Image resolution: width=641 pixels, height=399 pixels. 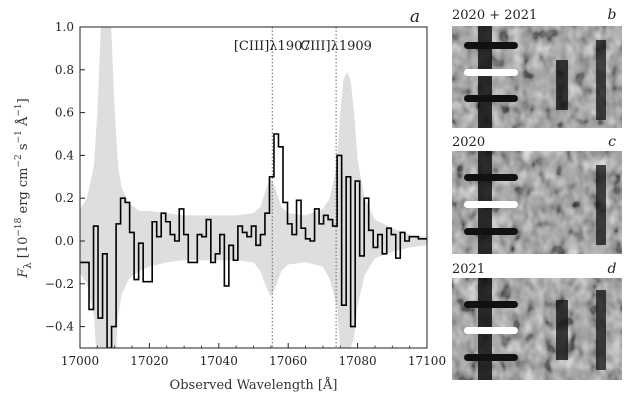 I want to click on image-panel-2020-2021-title-bg, so click(x=499, y=14).